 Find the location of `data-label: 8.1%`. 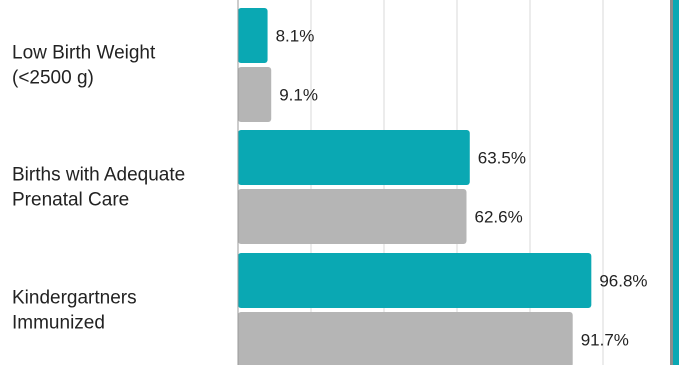

data-label: 8.1% is located at coordinates (295, 36).